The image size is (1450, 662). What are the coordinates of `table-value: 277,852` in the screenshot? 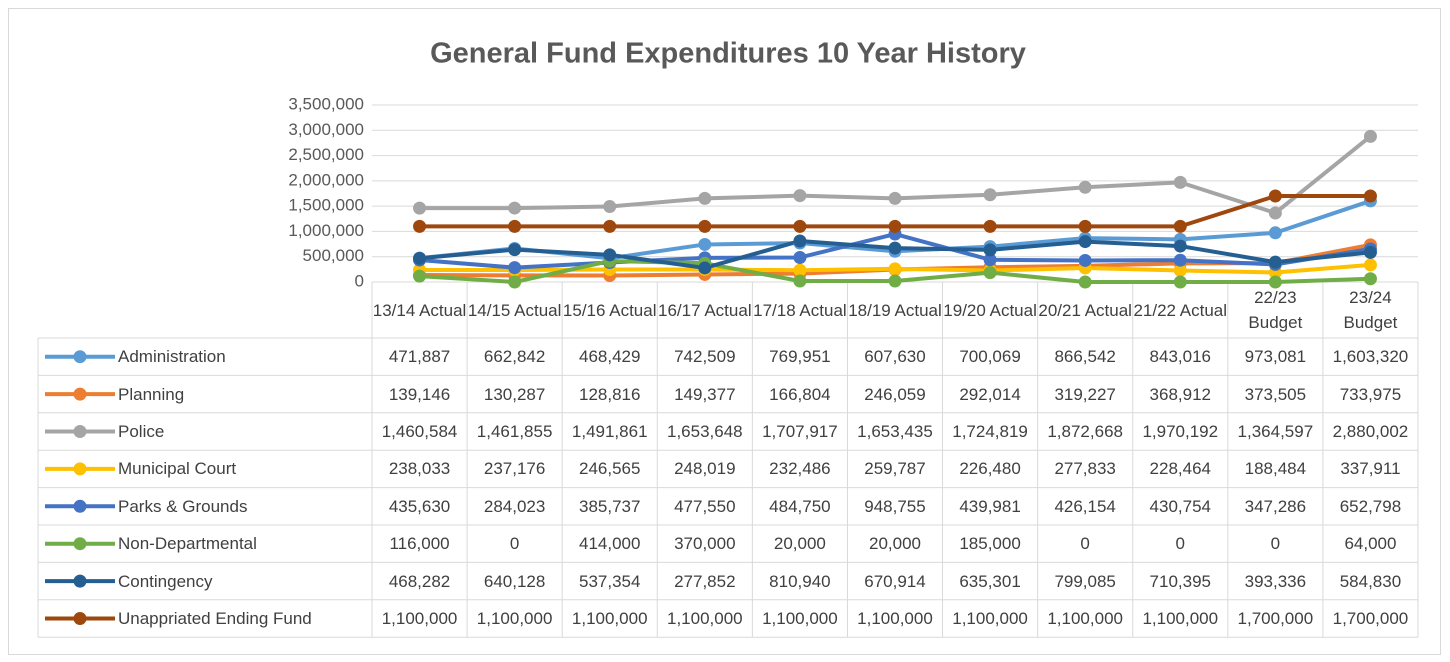 It's located at (705, 581).